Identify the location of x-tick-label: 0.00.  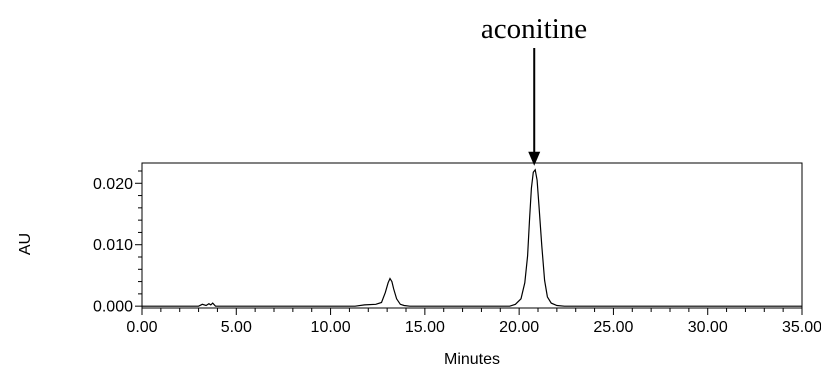
(141, 327).